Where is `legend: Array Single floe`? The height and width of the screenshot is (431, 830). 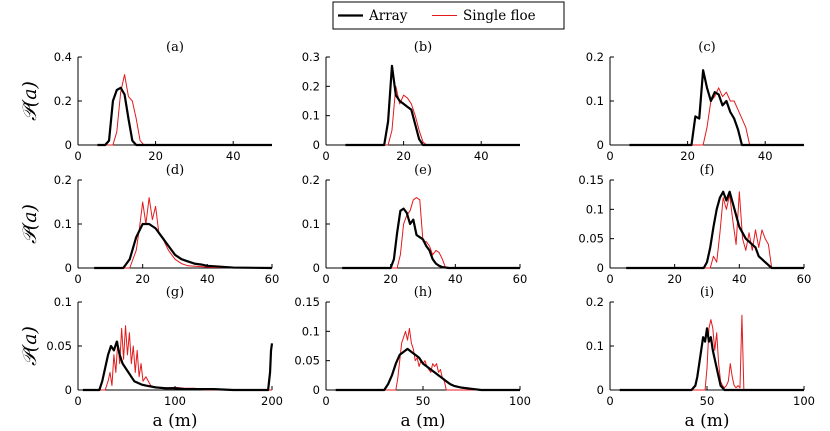 legend: Array Single floe is located at coordinates (448, 15).